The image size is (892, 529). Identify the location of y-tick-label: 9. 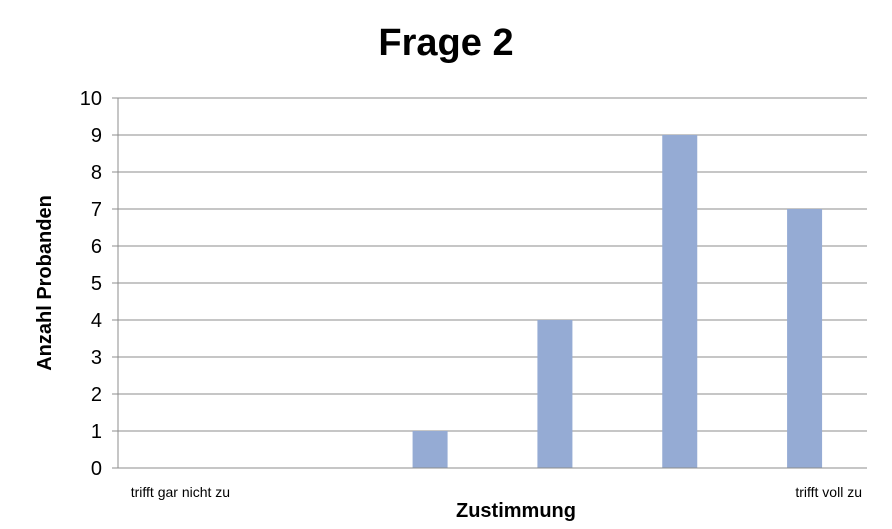
(96, 136).